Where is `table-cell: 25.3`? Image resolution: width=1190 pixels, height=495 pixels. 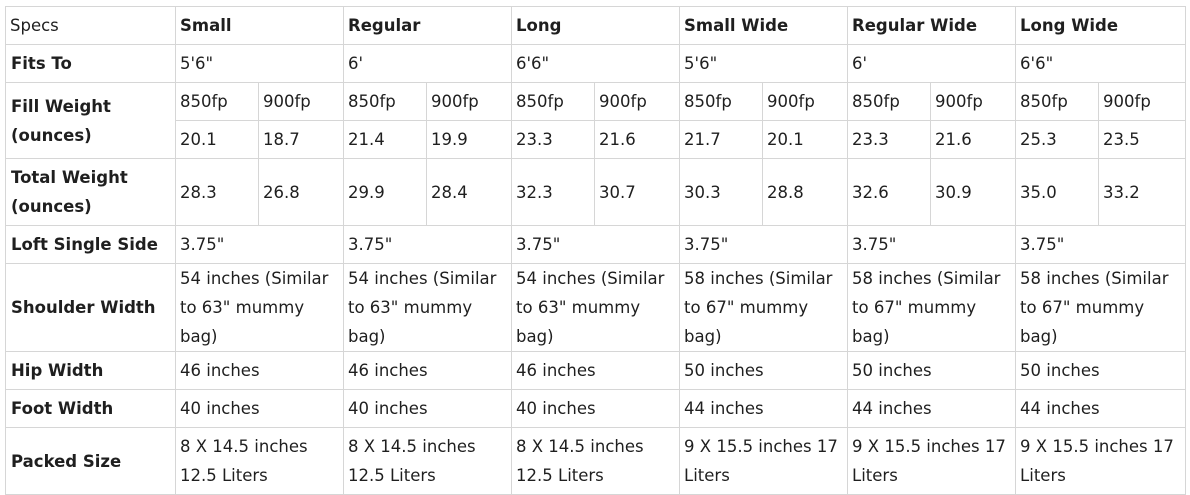 table-cell: 25.3 is located at coordinates (1057, 139).